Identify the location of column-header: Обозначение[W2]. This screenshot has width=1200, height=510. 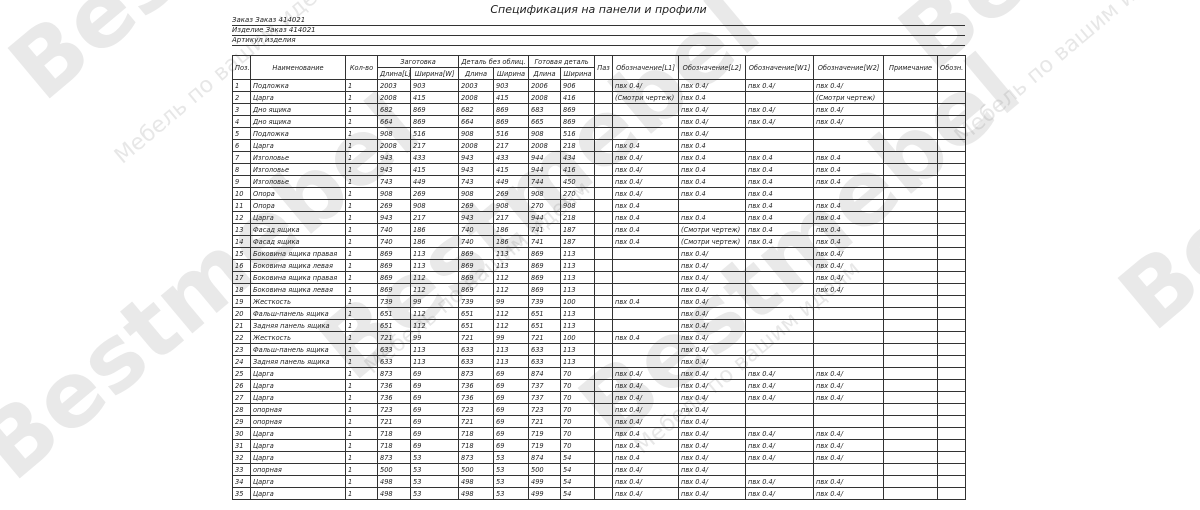
(849, 67).